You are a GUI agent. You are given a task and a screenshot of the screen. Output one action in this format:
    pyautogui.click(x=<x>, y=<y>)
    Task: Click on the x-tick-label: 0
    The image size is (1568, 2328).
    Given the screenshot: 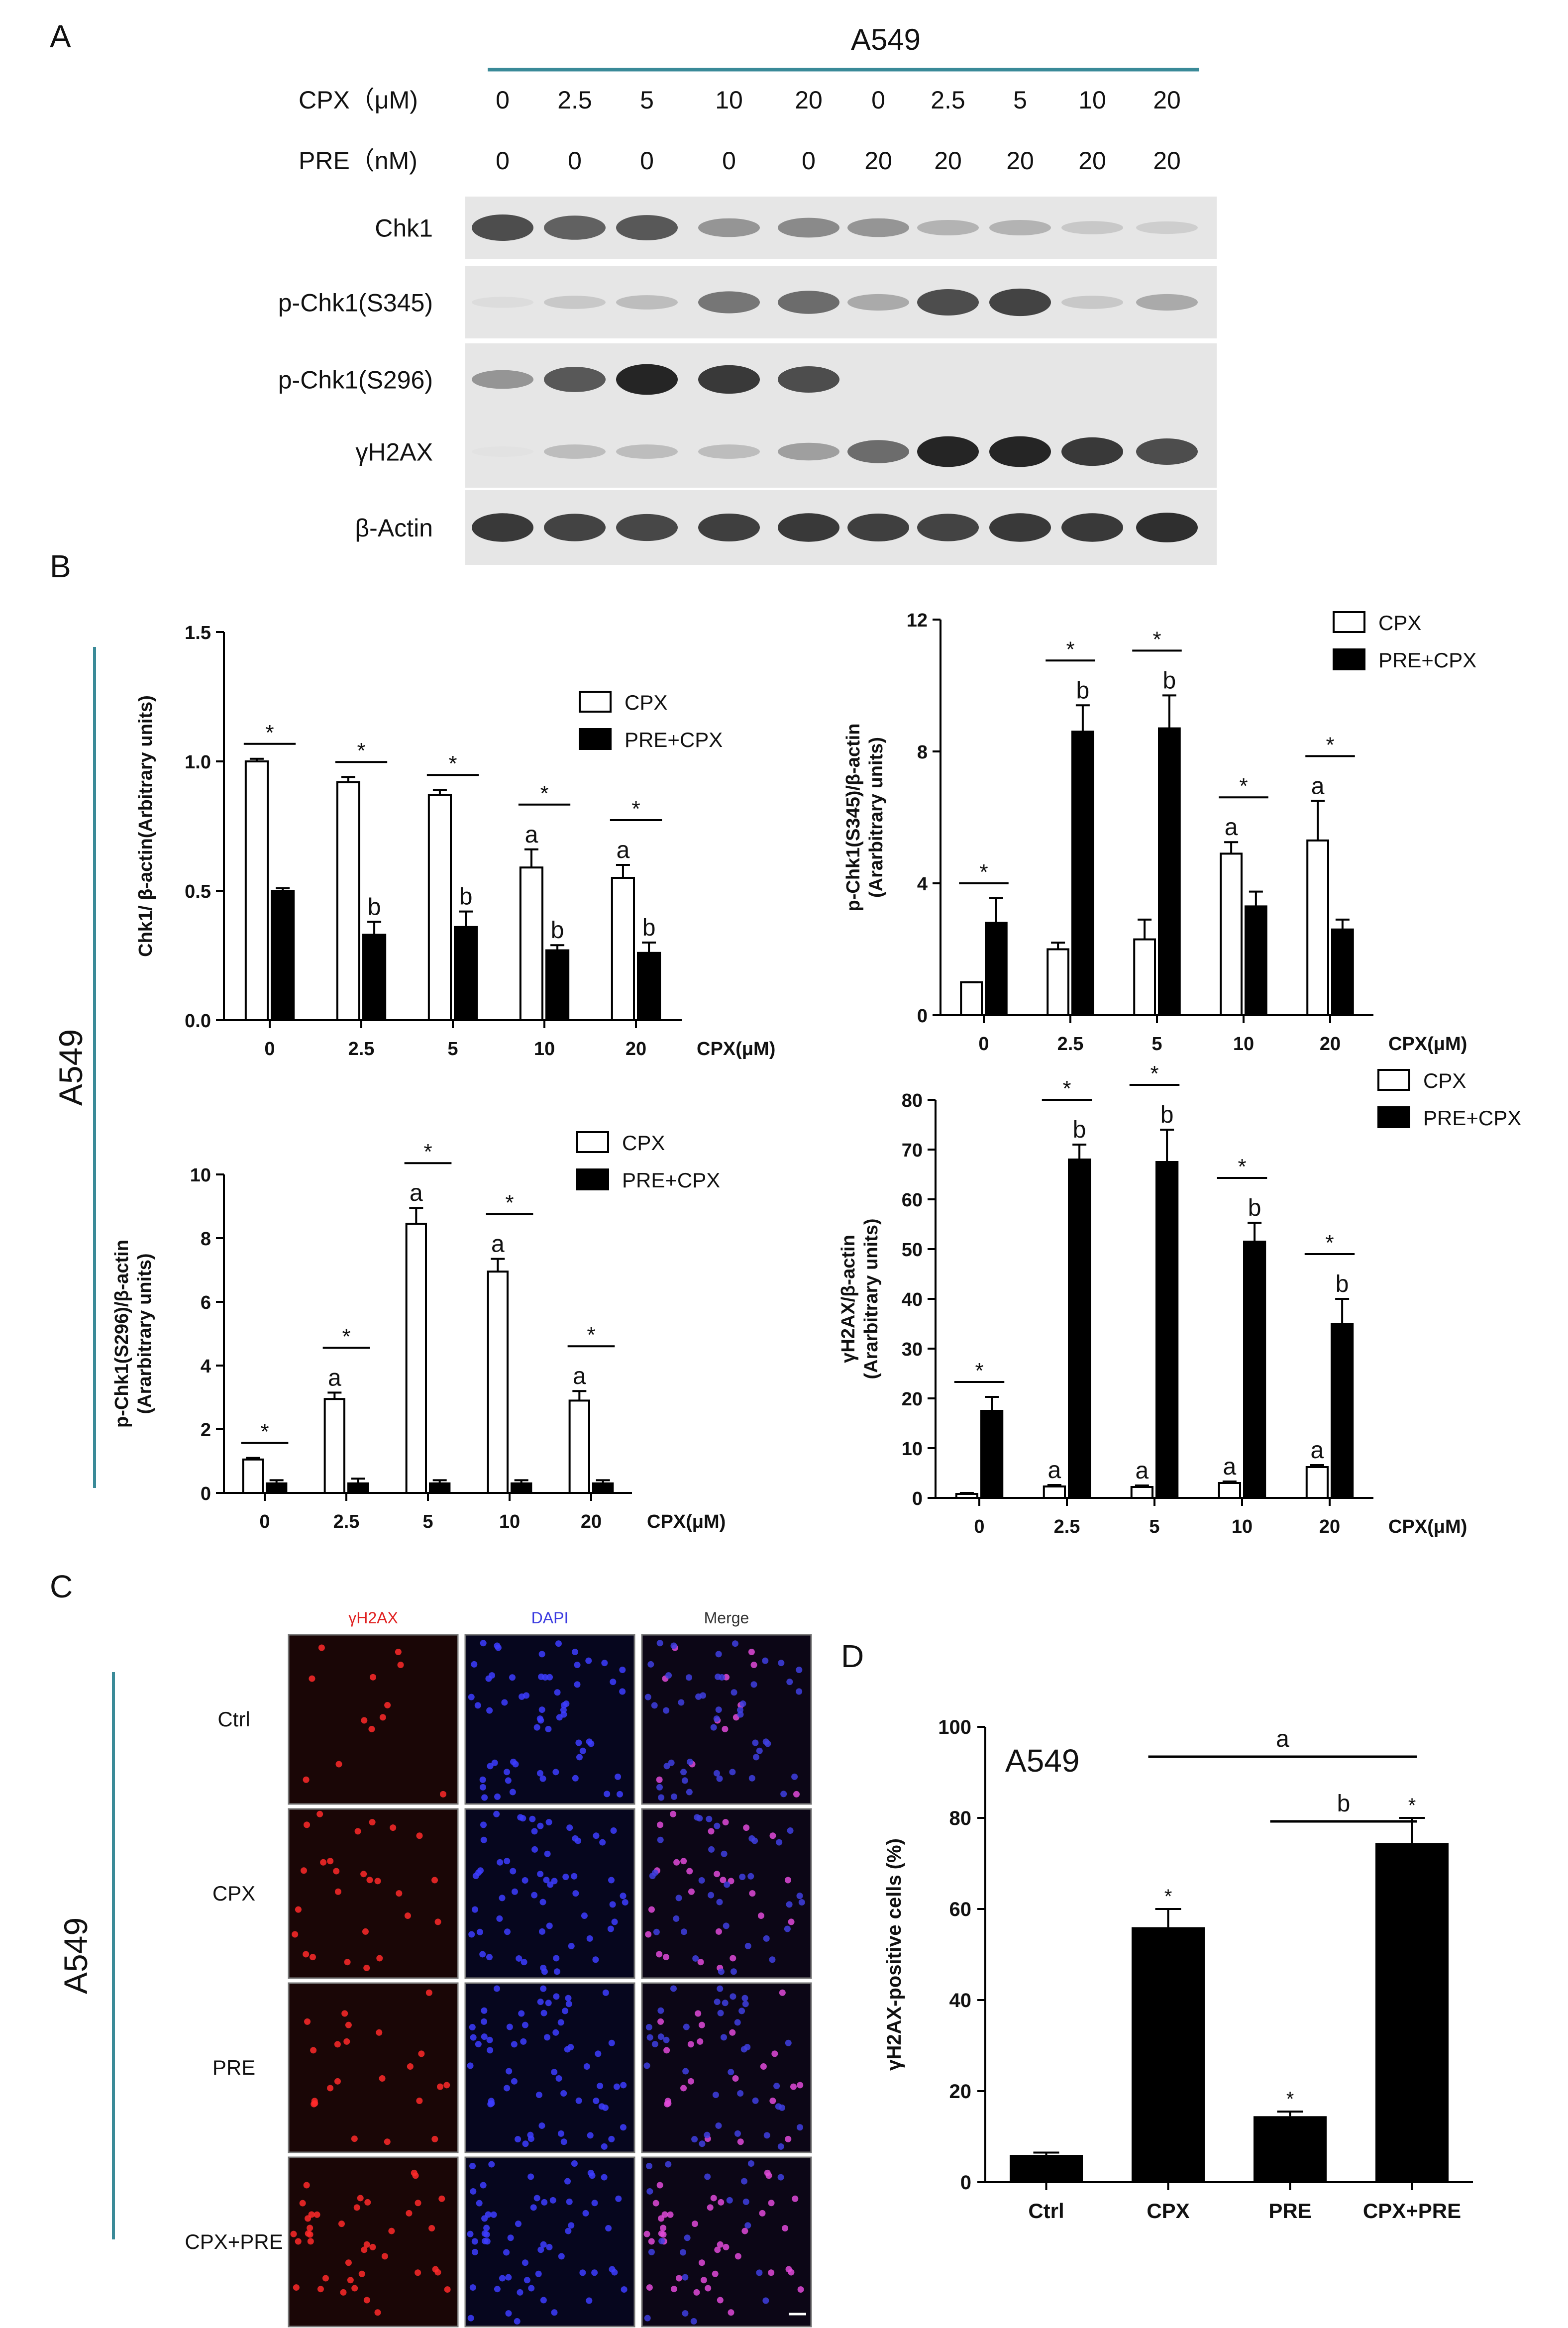 What is the action you would take?
    pyautogui.click(x=983, y=1044)
    